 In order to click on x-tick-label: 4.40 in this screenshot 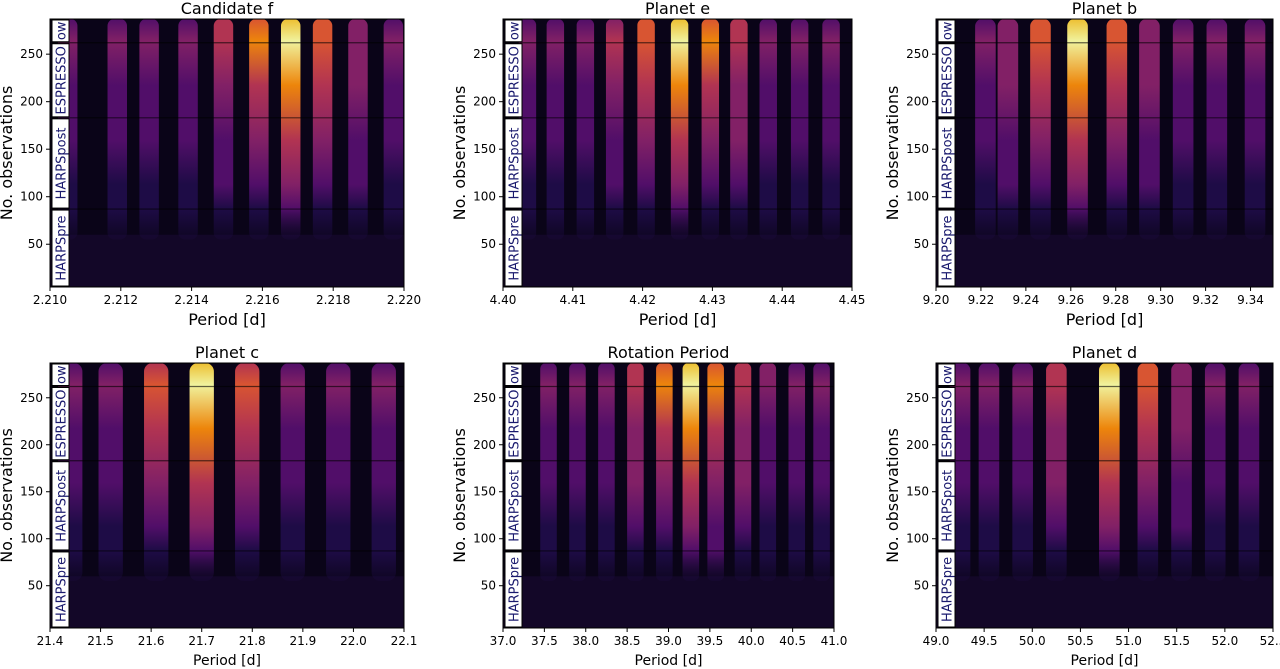, I will do `click(503, 300)`.